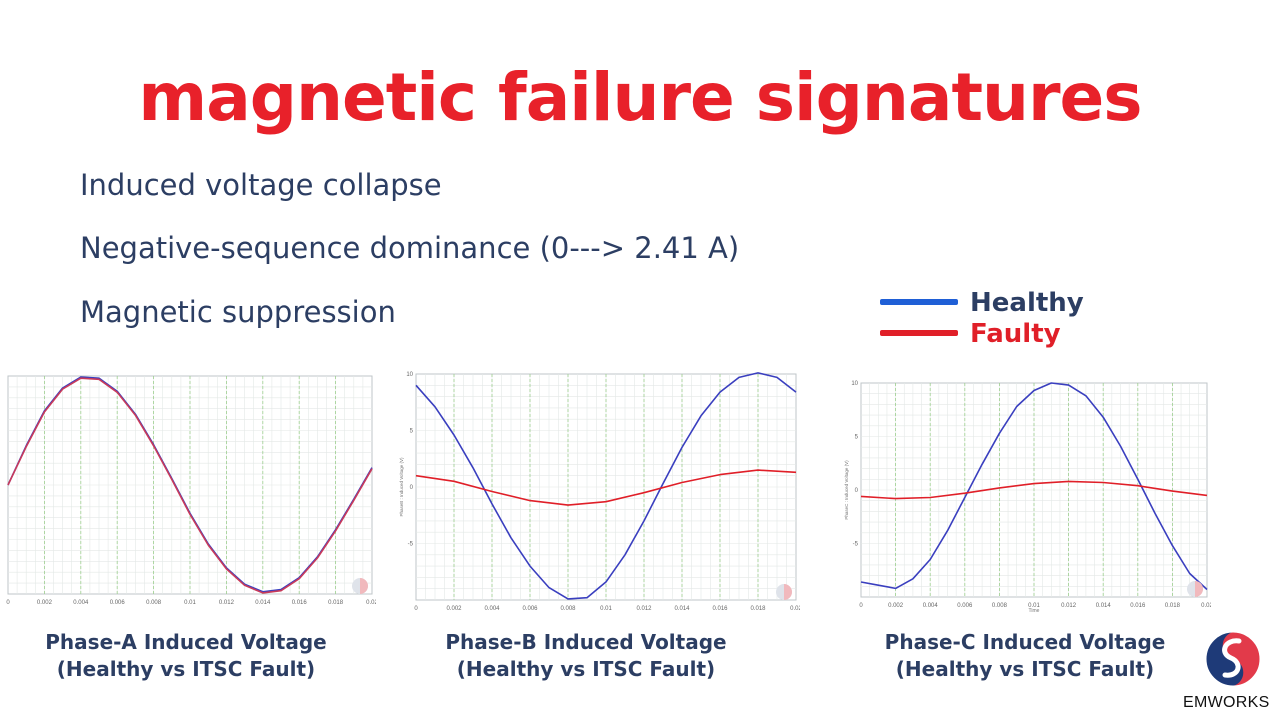 Image resolution: width=1280 pixels, height=720 pixels. Describe the element at coordinates (640, 97) in the screenshot. I see `slide-title: magnetic failure signatures` at that location.